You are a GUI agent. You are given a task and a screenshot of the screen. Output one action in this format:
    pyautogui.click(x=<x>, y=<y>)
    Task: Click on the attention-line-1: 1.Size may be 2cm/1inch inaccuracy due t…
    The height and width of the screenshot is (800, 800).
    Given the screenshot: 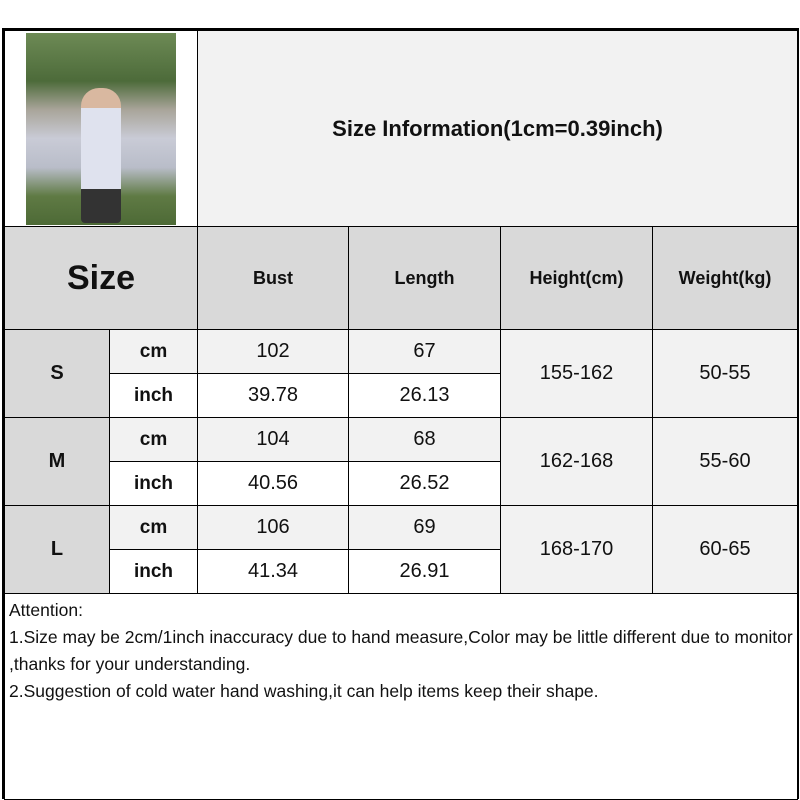 What is the action you would take?
    pyautogui.click(x=401, y=650)
    